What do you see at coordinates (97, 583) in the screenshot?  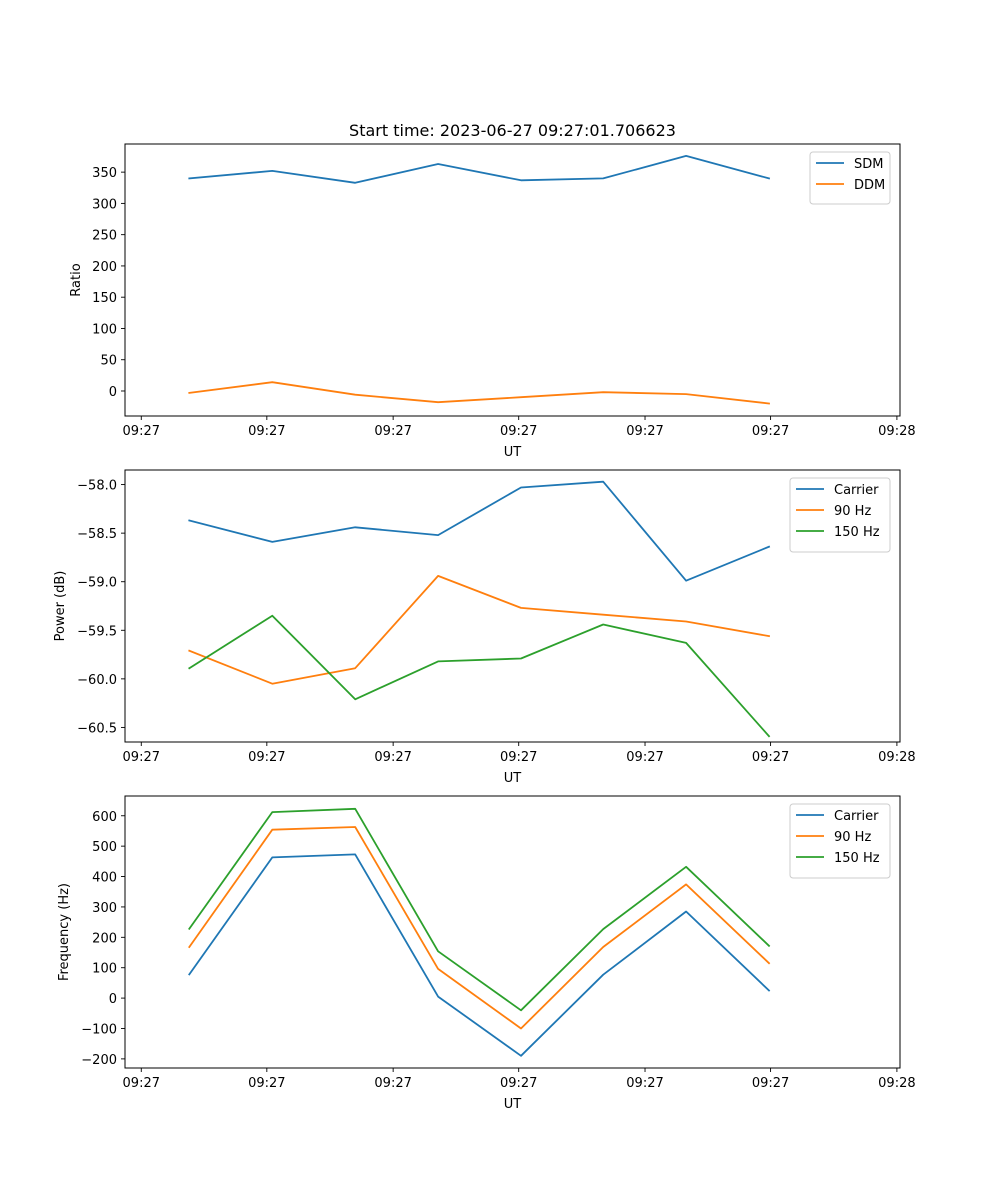 I see `y-tick-label: −59.0` at bounding box center [97, 583].